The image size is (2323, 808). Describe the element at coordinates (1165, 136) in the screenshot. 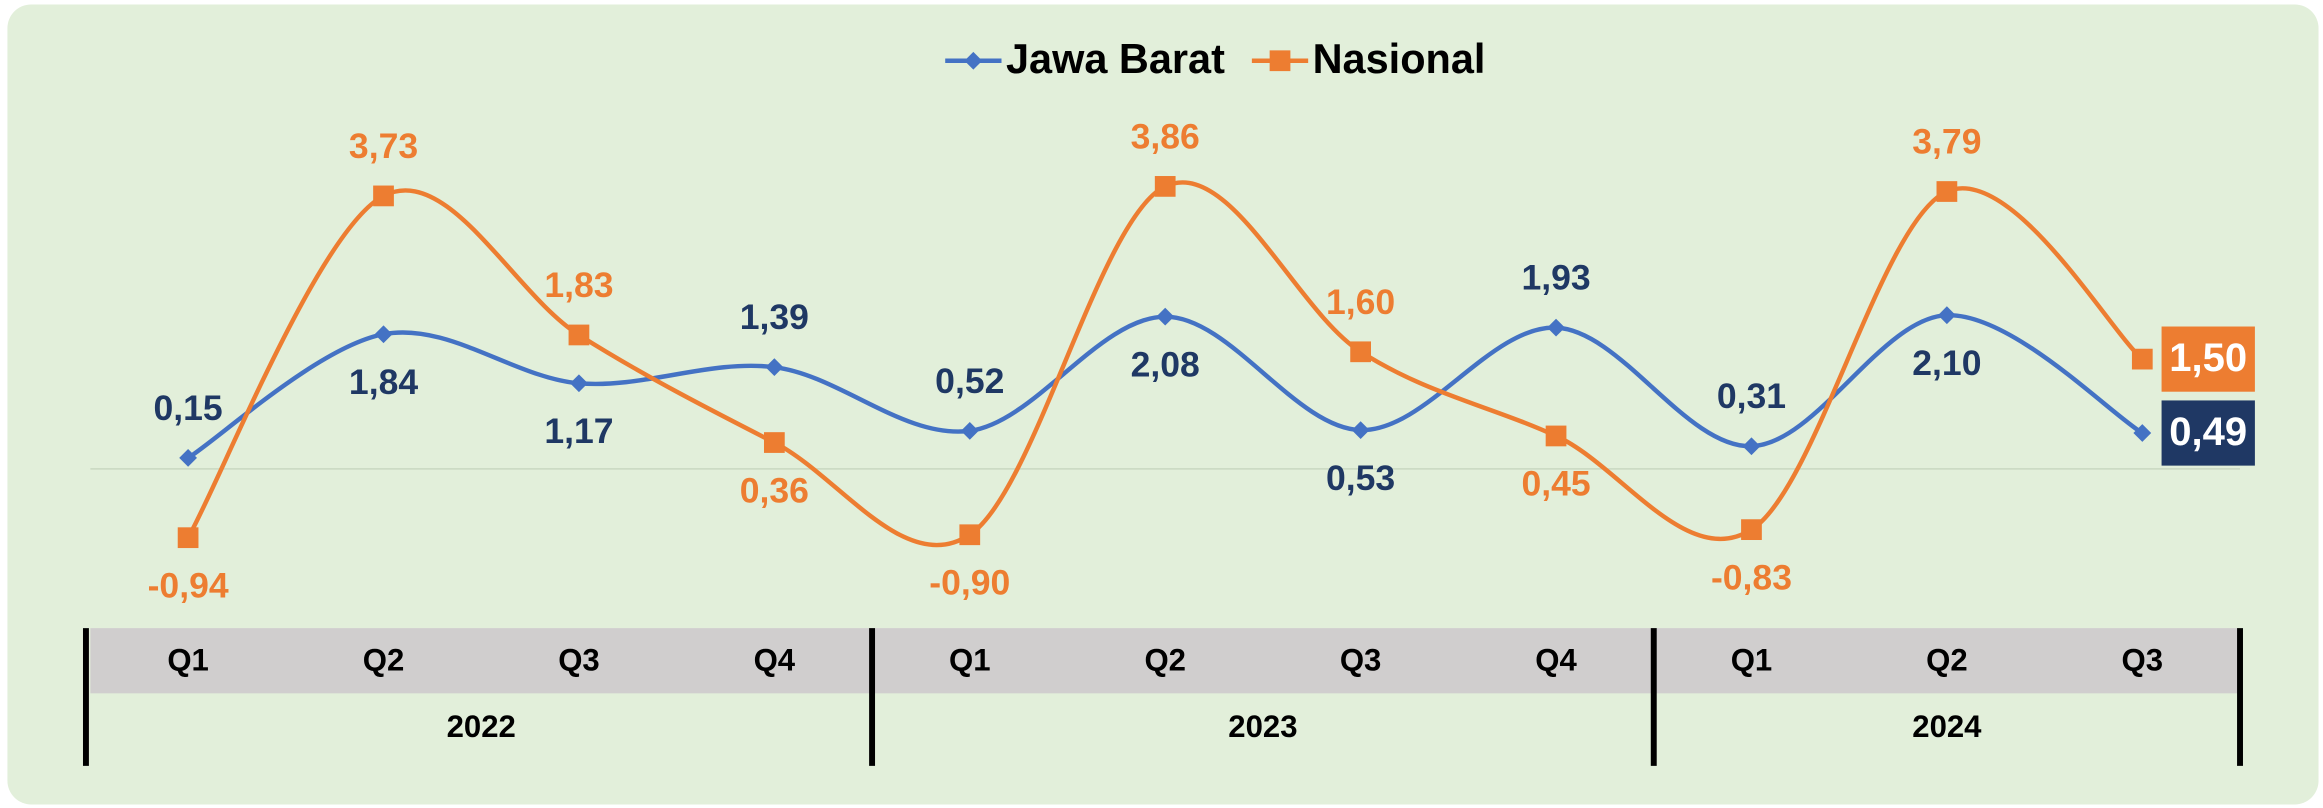

I see `value-label: 3,86` at that location.